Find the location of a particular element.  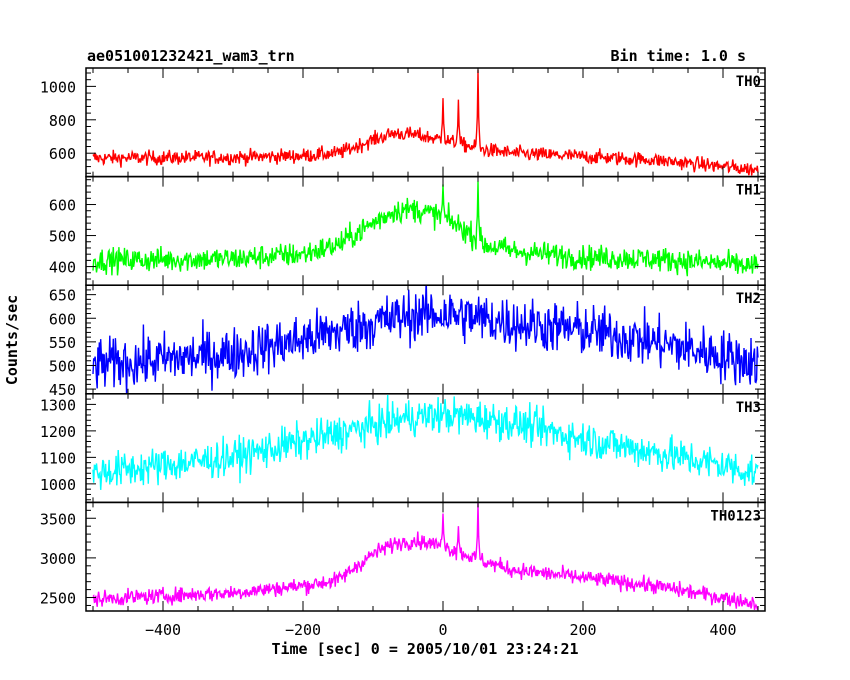

chart-title-right: Bin time: 1.0 s is located at coordinates (678, 56).